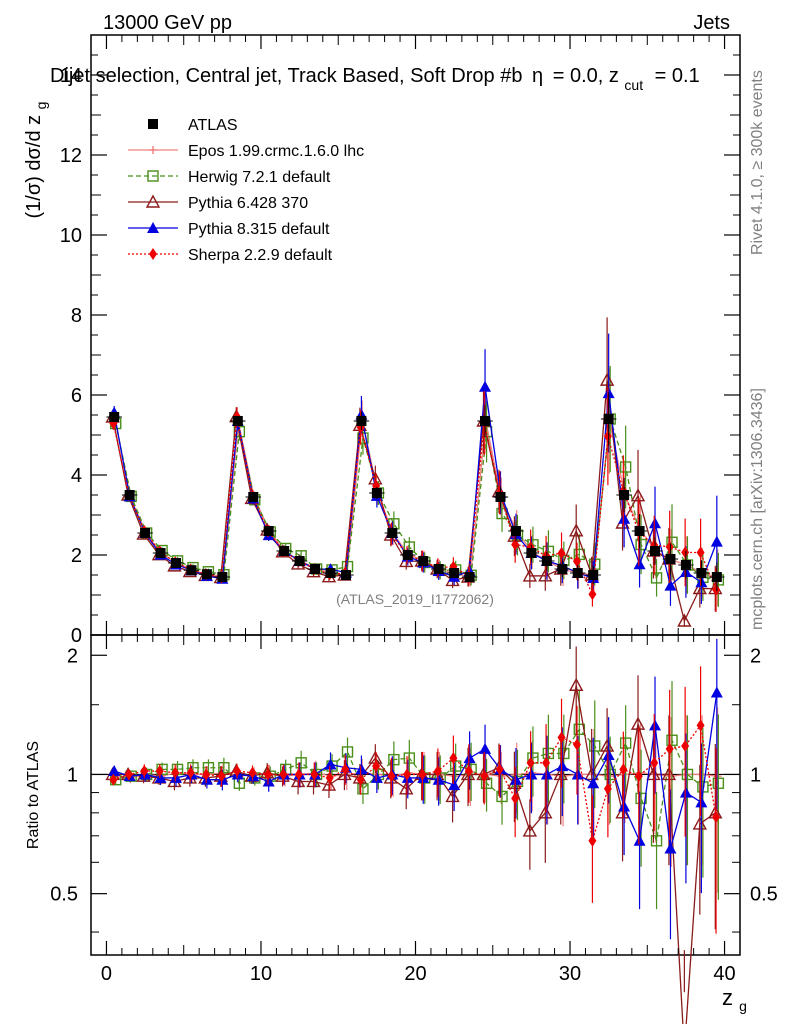 This screenshot has height=1024, width=786. I want to click on y-tick-label: 12, so click(71, 156).